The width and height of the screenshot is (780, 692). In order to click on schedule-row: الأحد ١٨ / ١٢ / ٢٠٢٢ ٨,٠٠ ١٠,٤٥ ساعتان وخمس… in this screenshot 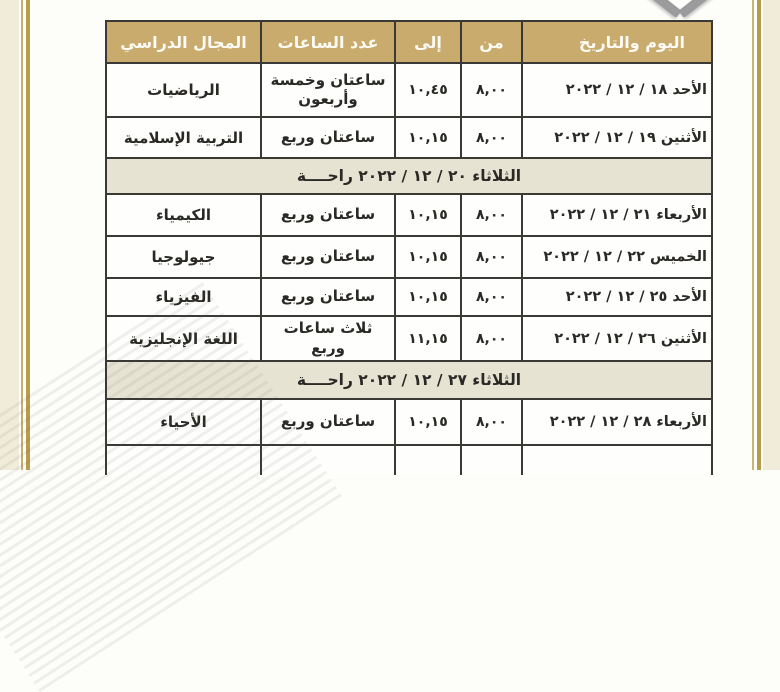, I will do `click(409, 90)`.